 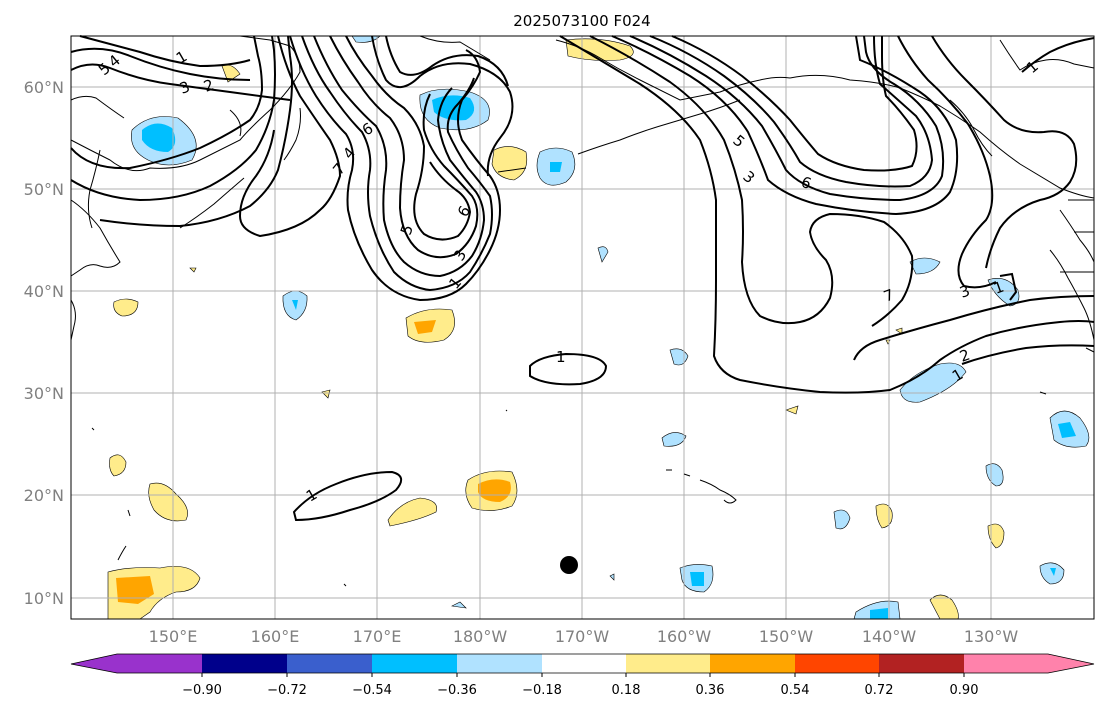 I want to click on colorbar-tick-label: −0.36, so click(x=457, y=690).